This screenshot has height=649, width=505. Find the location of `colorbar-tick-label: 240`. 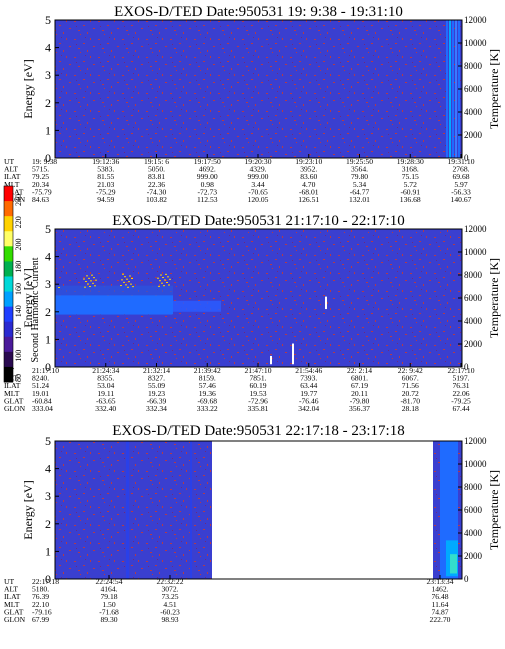

colorbar-tick-label: 240 is located at coordinates (18, 200).